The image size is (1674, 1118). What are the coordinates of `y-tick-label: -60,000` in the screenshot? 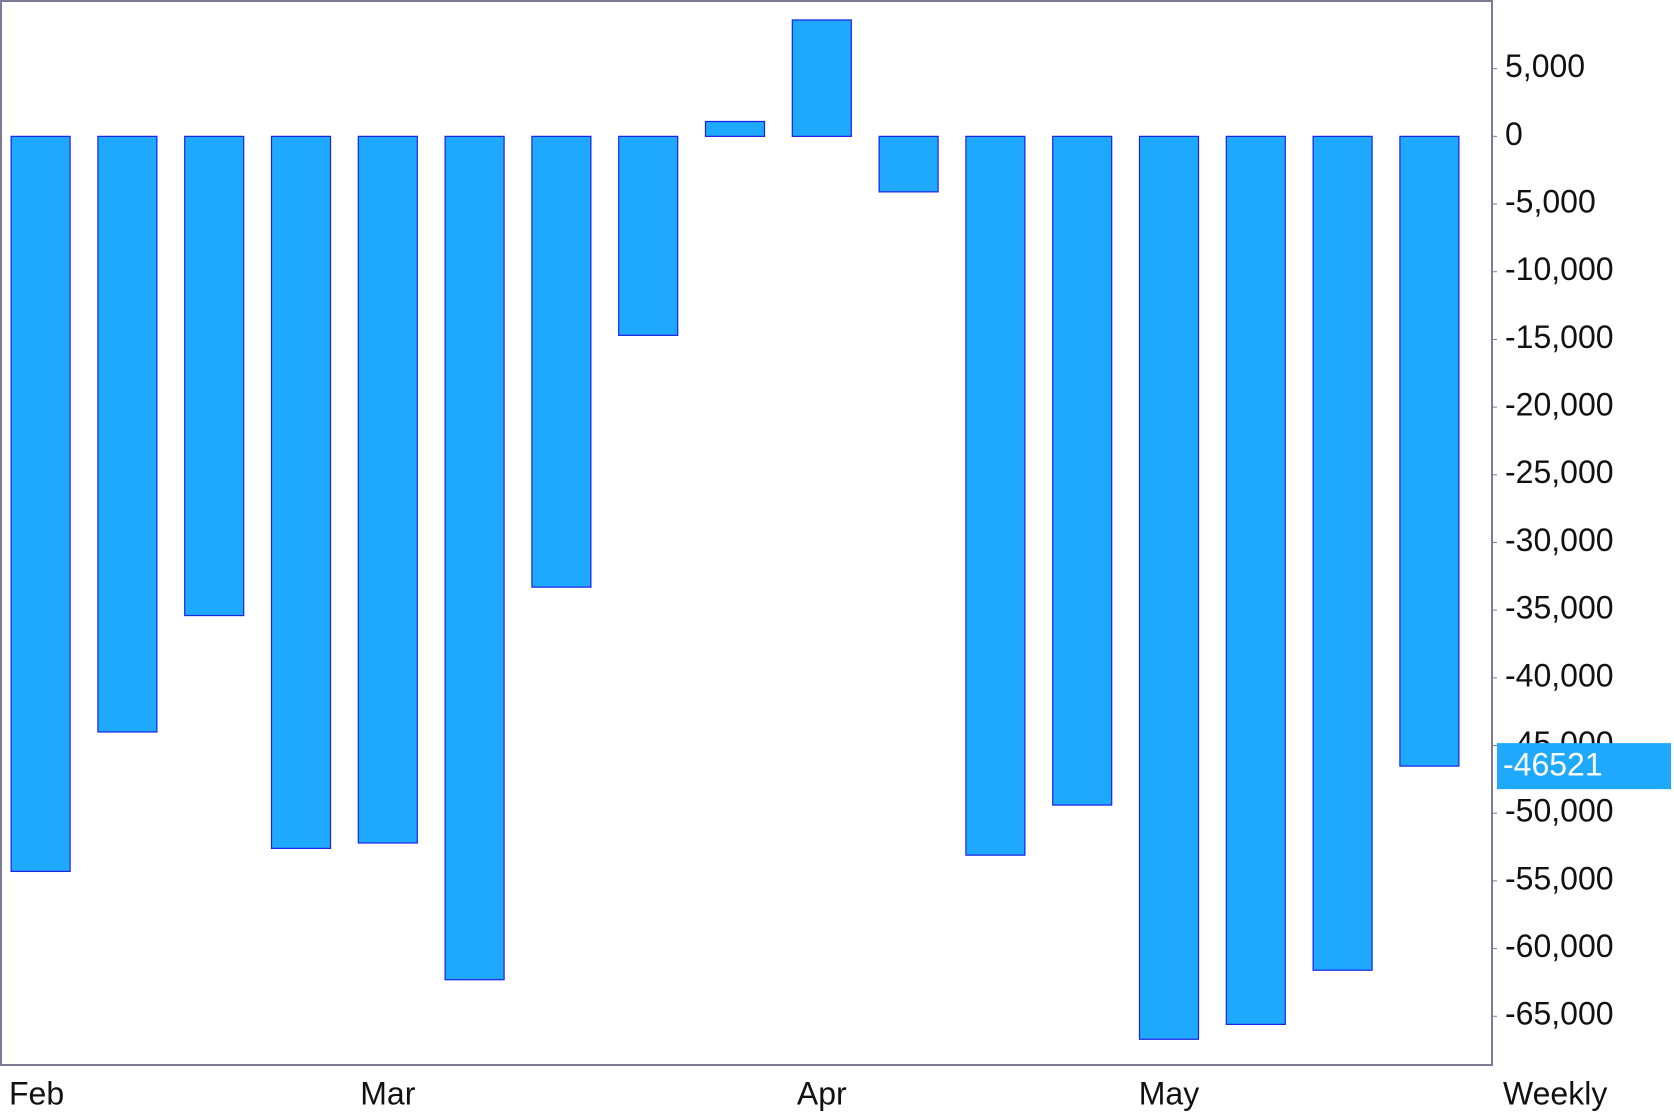 It's located at (1559, 946).